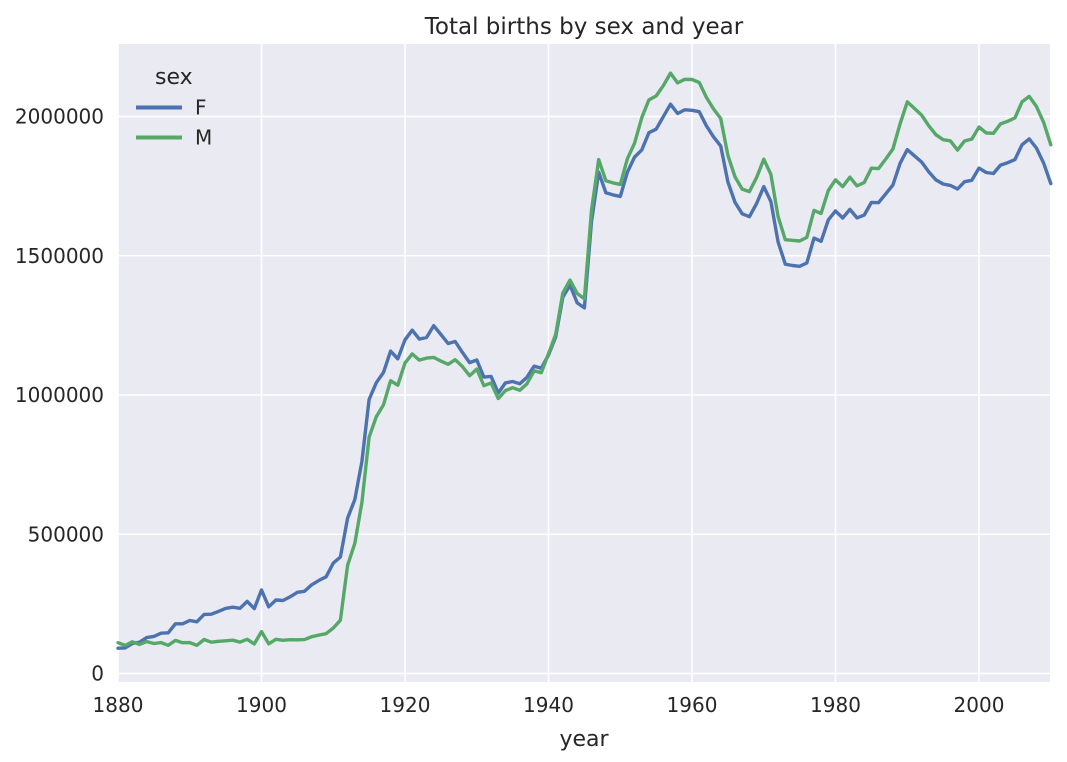 This screenshot has height=762, width=1067. Describe the element at coordinates (59, 256) in the screenshot. I see `y-tick-label-1500000: 1500000` at that location.